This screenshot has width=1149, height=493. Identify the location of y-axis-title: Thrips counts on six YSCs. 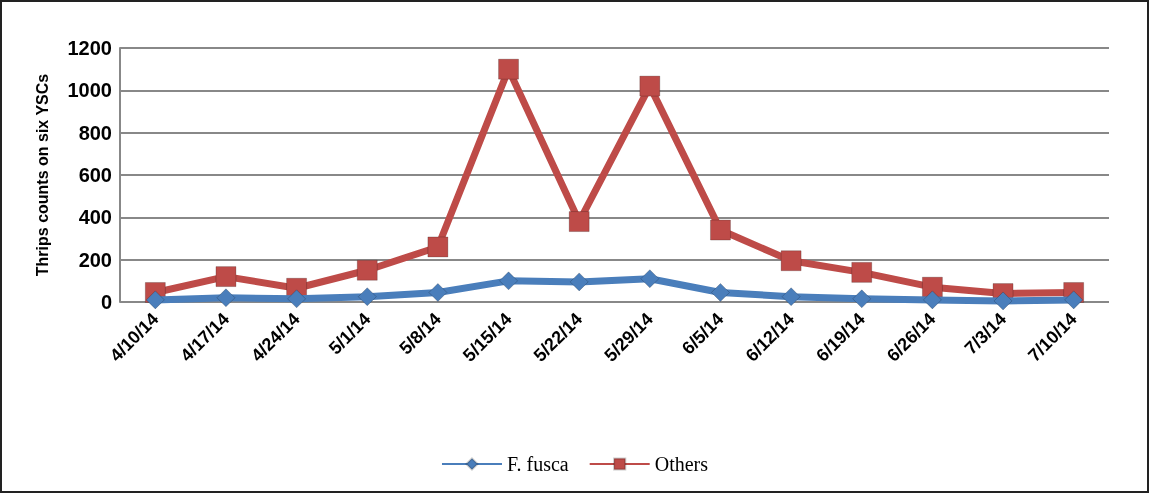
(42, 175).